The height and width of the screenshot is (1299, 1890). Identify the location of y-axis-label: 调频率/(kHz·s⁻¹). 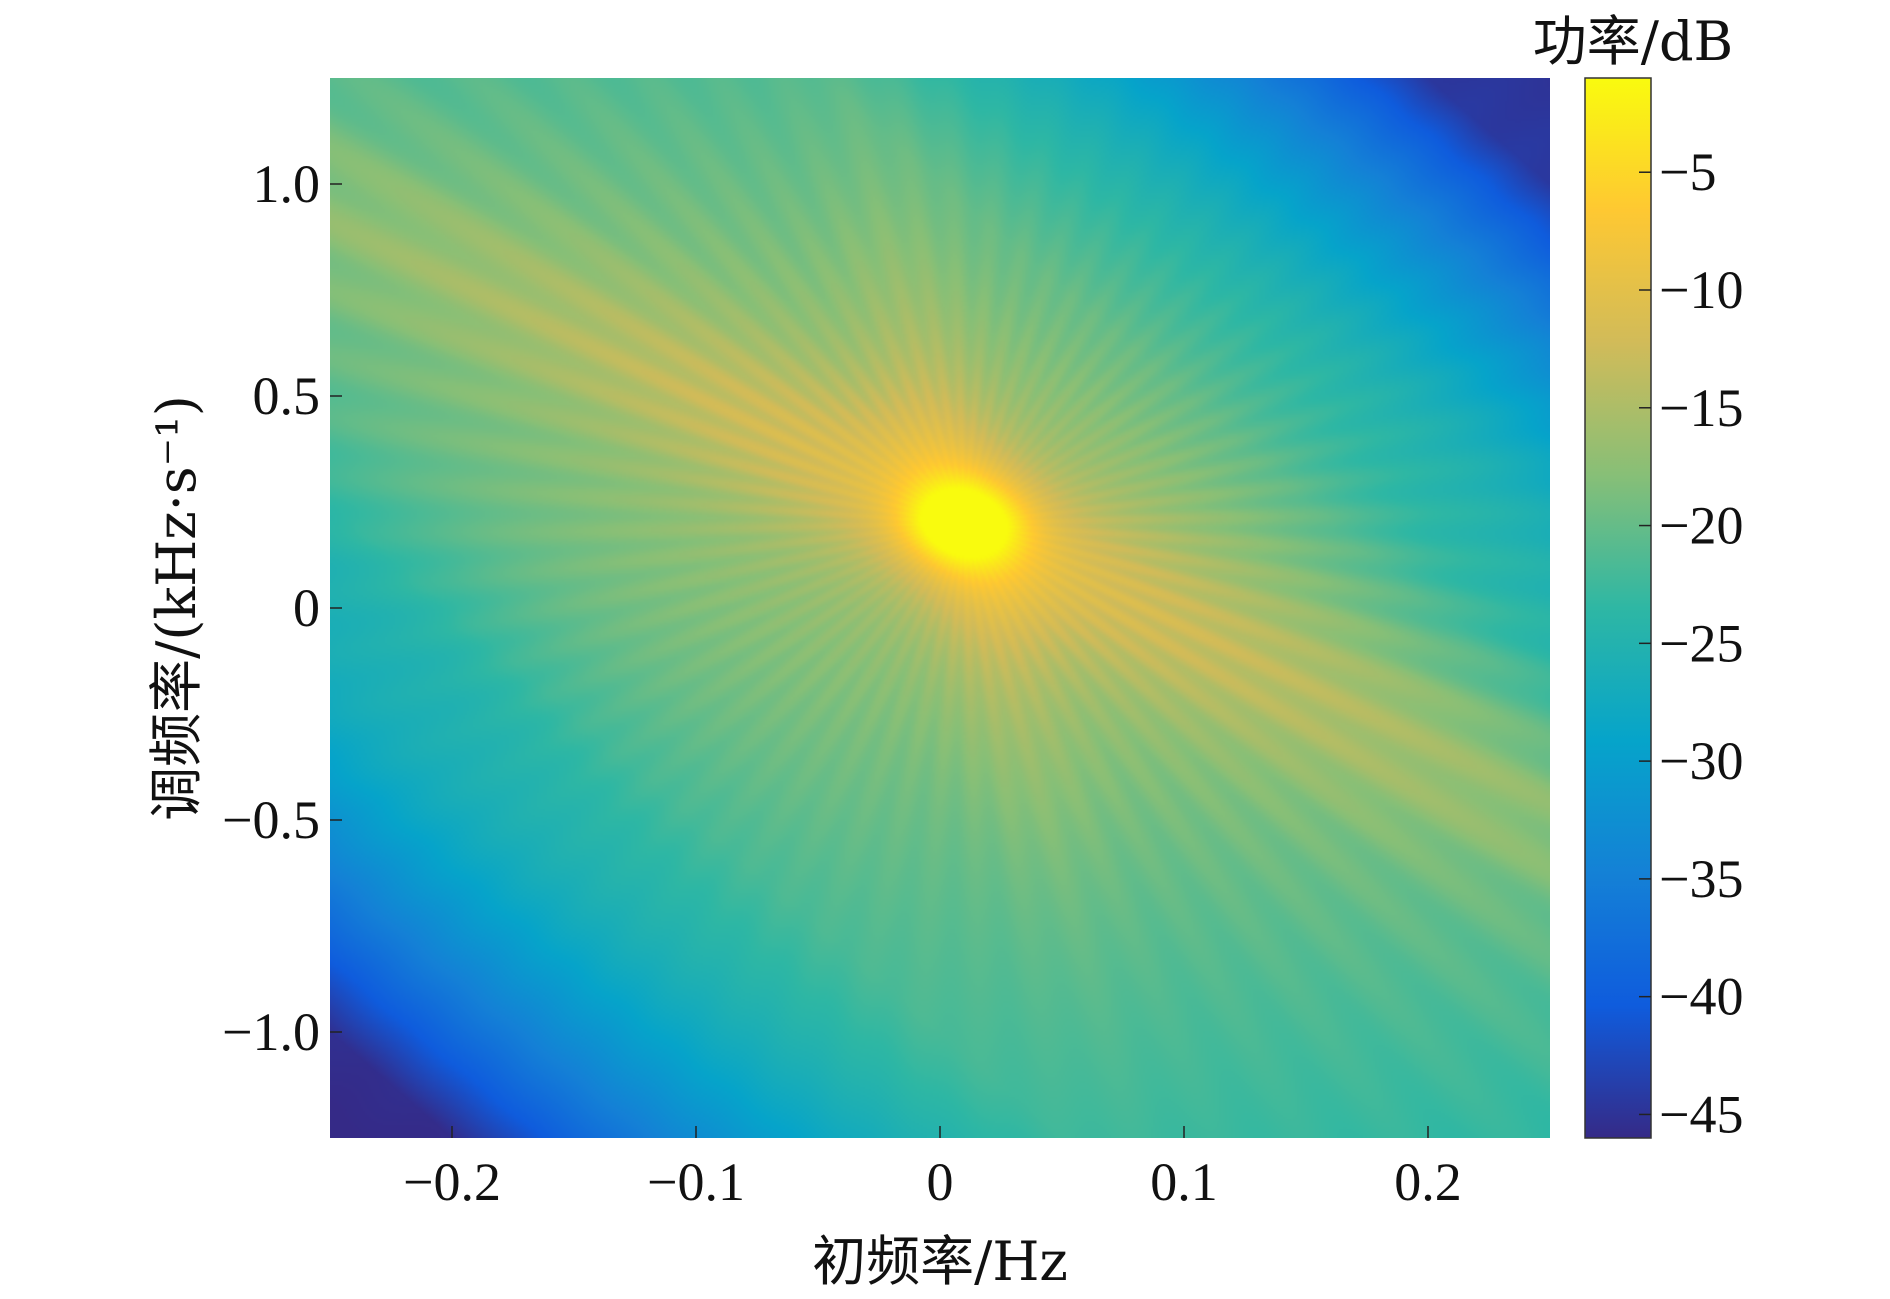
(176, 608).